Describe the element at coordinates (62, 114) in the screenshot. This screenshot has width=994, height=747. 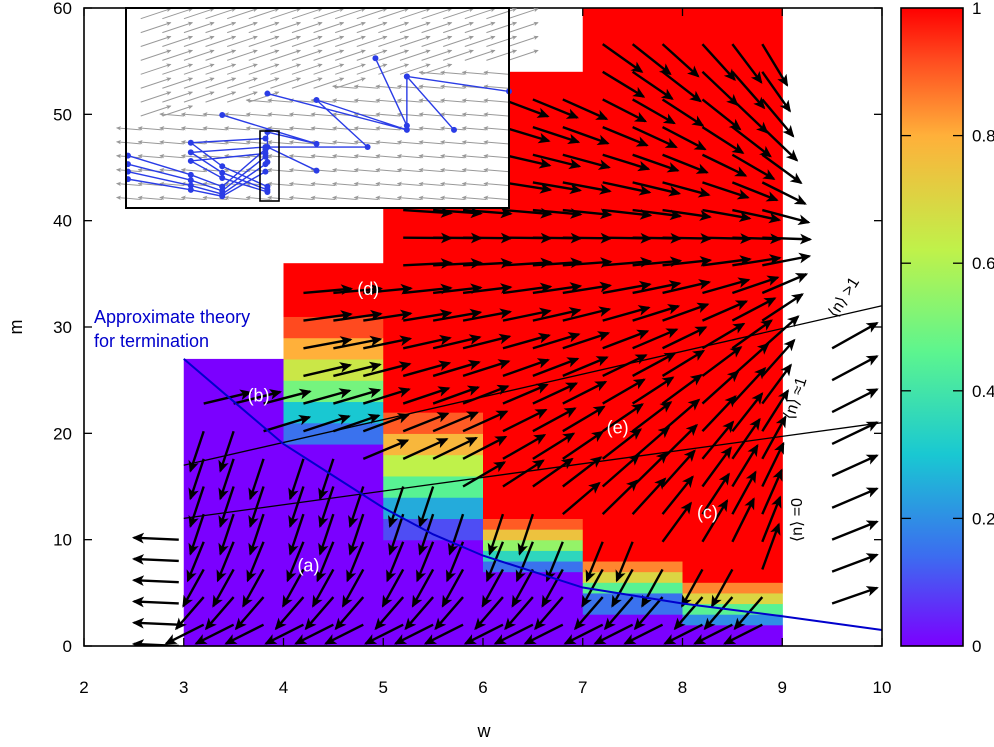
I see `y-tick-label: 50` at that location.